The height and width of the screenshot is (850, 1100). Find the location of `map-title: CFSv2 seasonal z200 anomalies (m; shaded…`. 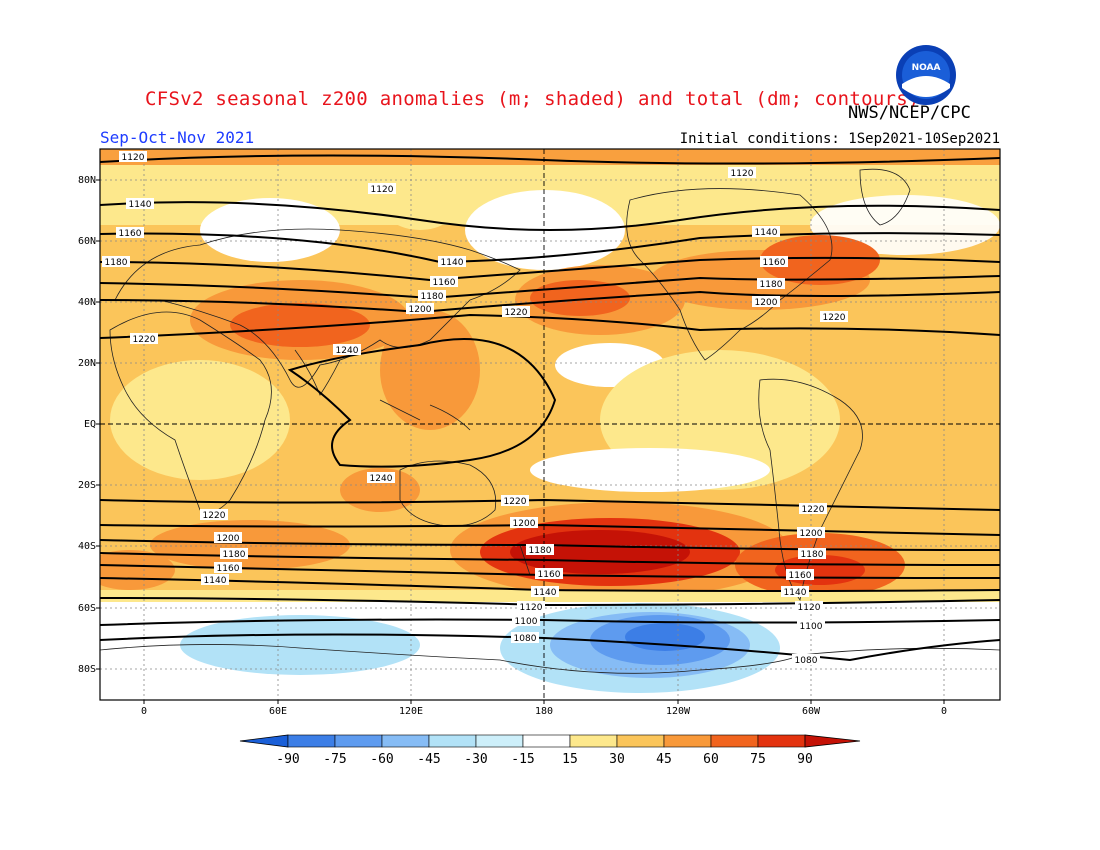

map-title: CFSv2 seasonal z200 anomalies (m; shaded… is located at coordinates (532, 99).